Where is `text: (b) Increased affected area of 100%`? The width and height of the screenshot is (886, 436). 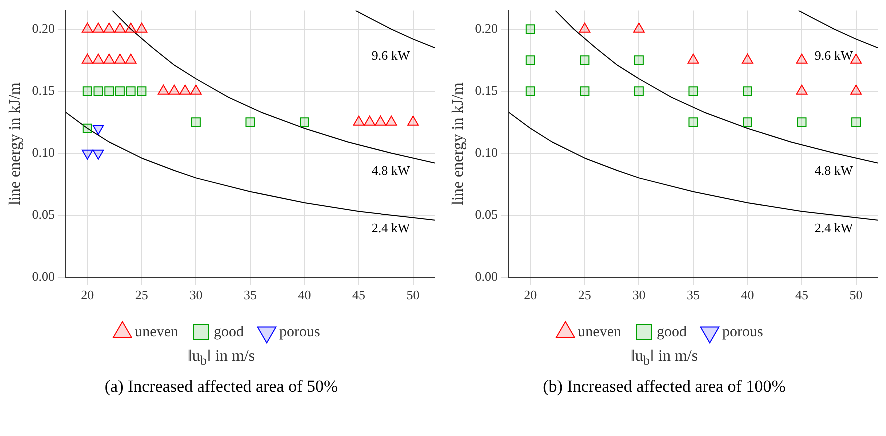
text: (b) Increased affected area of 100% is located at coordinates (664, 387).